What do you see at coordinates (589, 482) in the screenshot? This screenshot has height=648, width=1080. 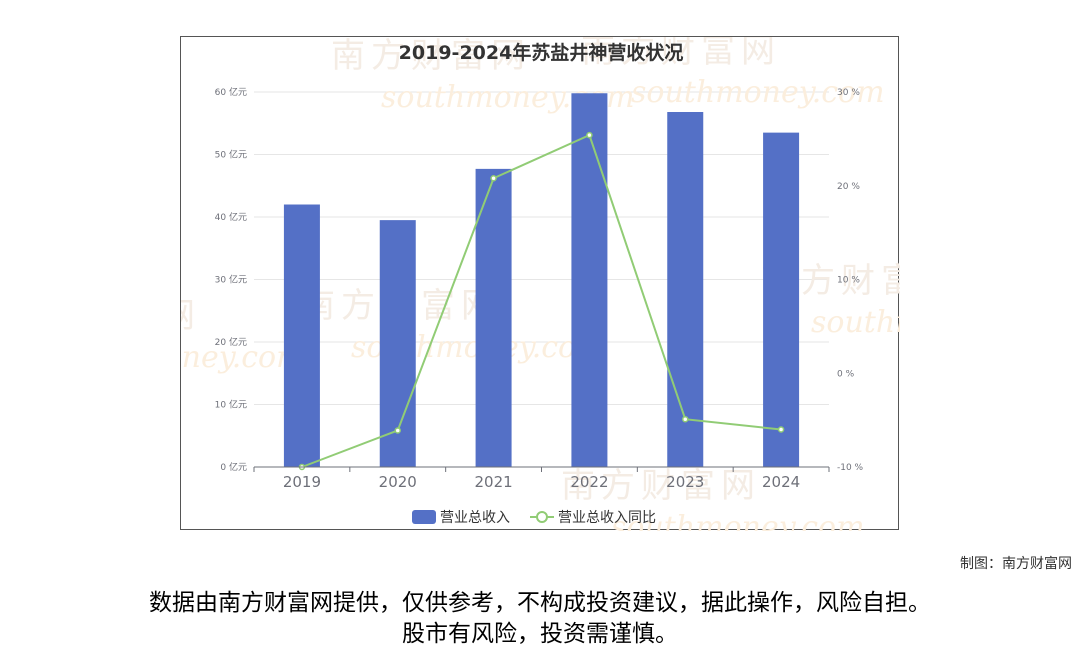 I see `x-tick-label: 2022` at bounding box center [589, 482].